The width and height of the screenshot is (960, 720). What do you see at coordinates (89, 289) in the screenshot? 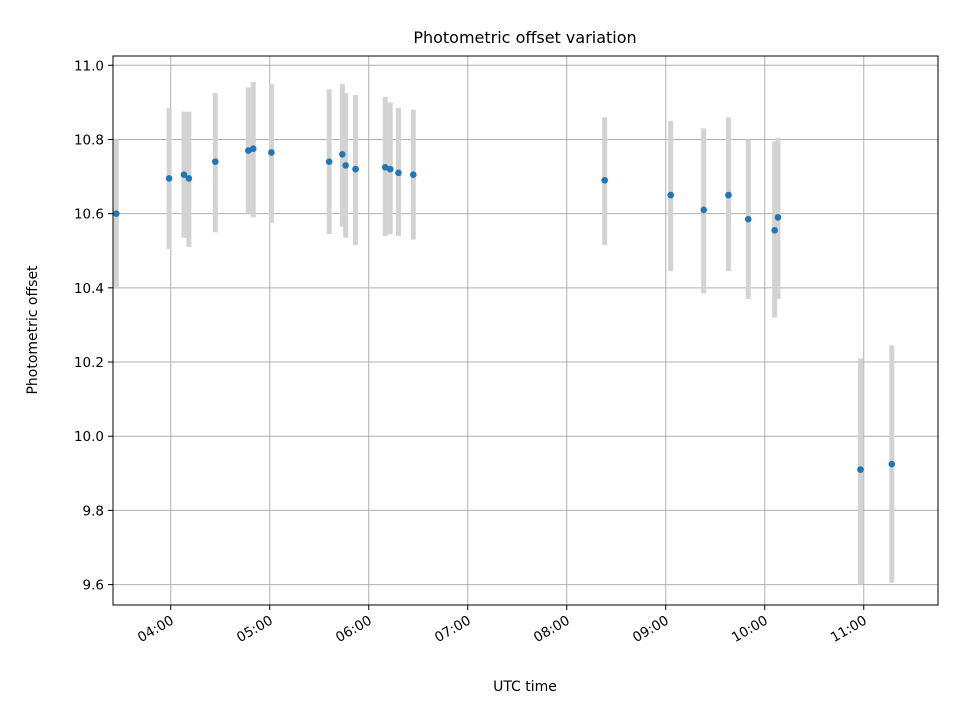
I see `y-tick-label: 10.4` at bounding box center [89, 289].